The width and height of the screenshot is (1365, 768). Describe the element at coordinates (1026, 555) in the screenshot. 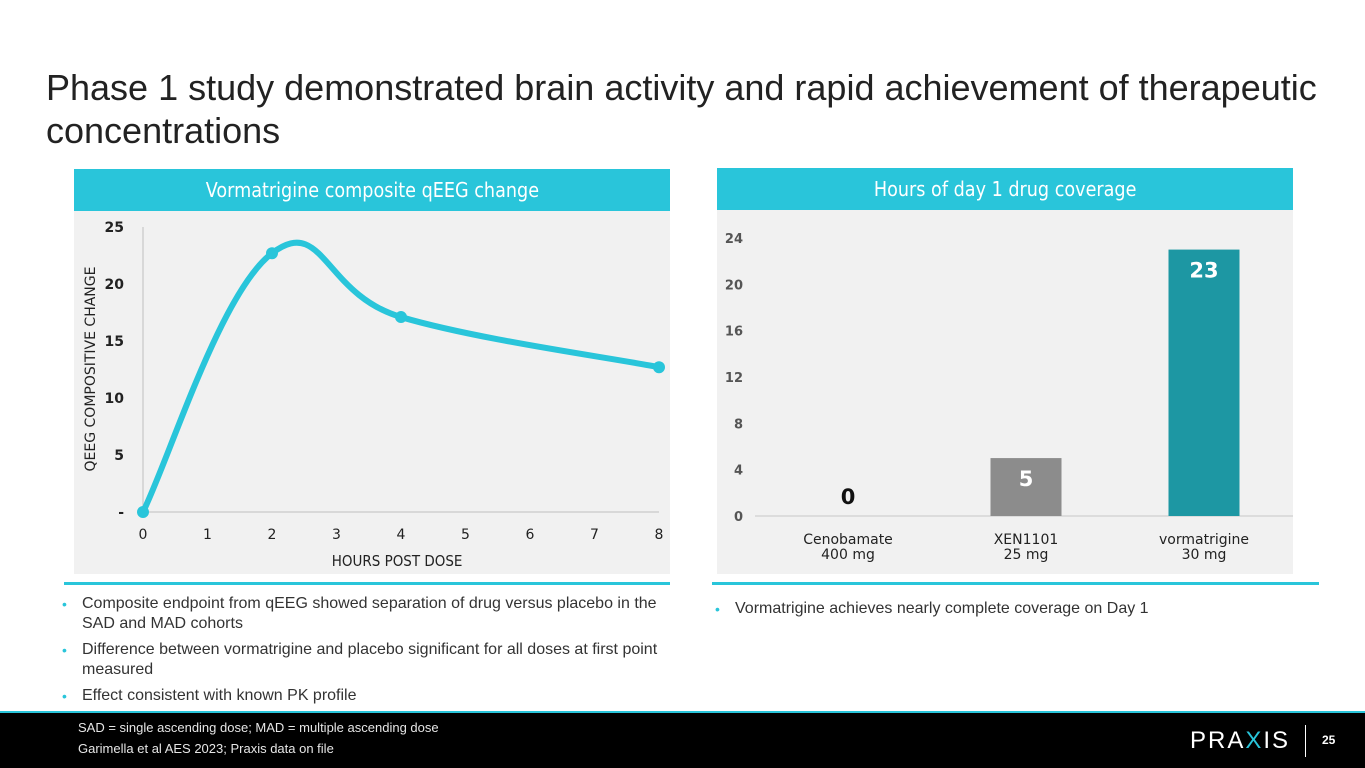

I see `category-dose-label: 25 mg` at that location.